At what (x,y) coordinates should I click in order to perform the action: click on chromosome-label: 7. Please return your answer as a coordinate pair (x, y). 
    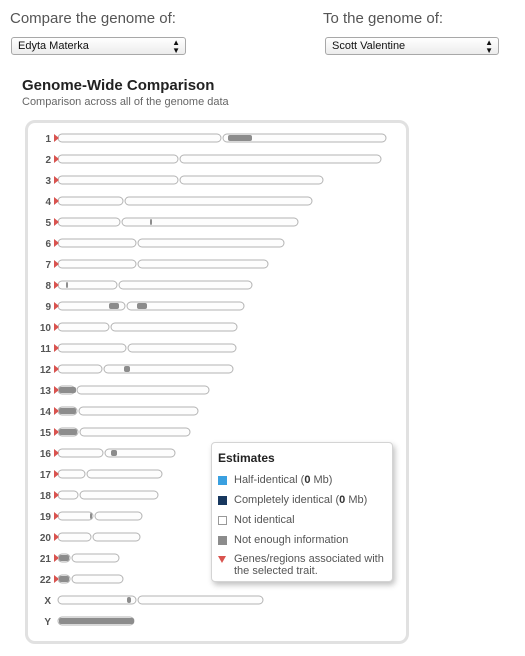
    Looking at the image, I should click on (48, 265).